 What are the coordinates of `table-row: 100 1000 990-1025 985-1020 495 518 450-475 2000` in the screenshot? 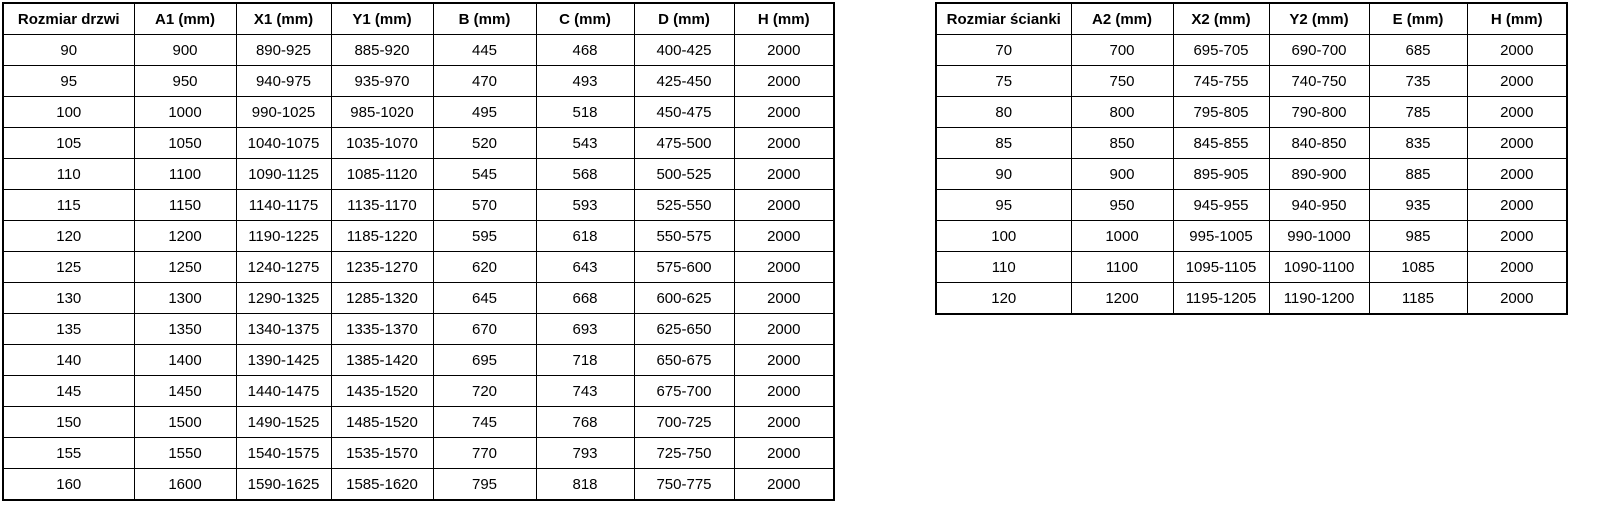 It's located at (418, 112).